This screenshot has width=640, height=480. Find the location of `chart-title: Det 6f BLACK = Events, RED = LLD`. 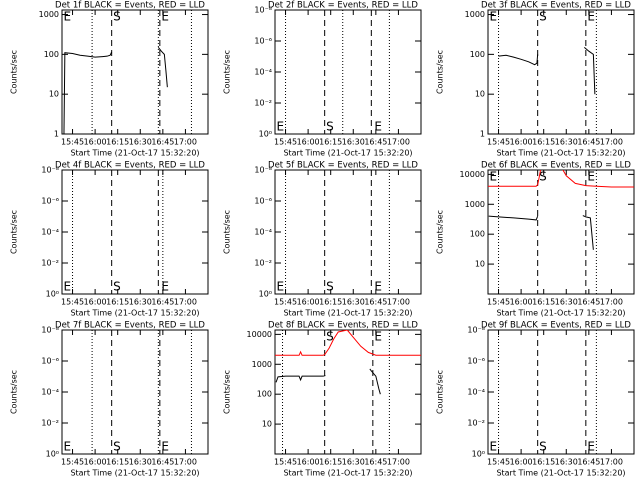

chart-title: Det 6f BLACK = Events, RED = LLD is located at coordinates (556, 166).